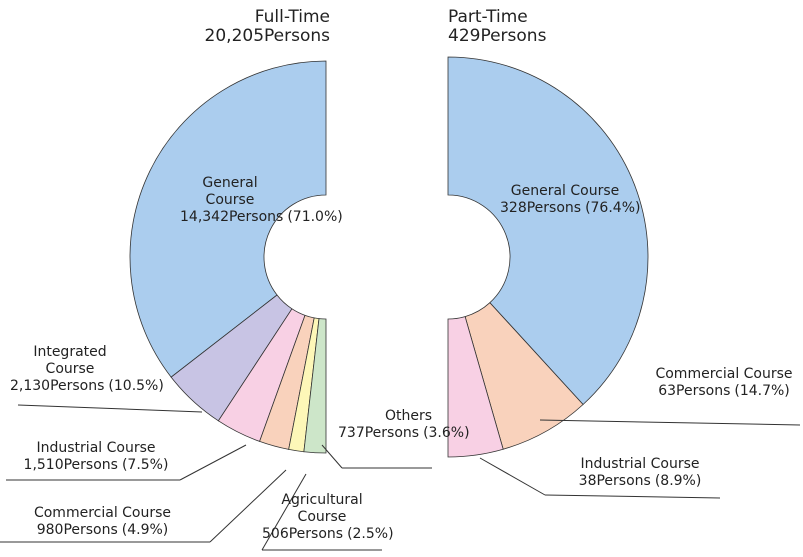  Describe the element at coordinates (136, 386) in the screenshot. I see `percent-label: (10.5%)` at that location.